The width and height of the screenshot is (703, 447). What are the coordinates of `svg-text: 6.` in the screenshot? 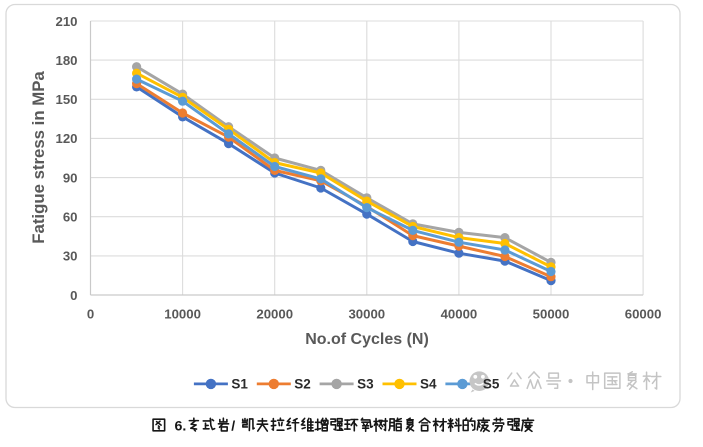 It's located at (181, 427).